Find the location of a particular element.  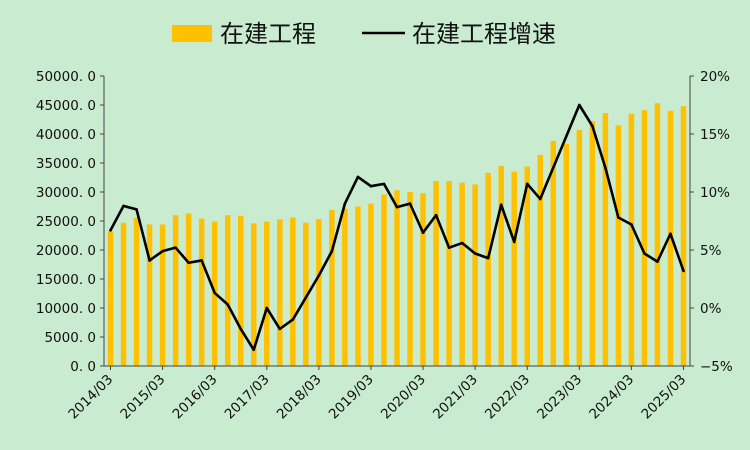

y-left-tick-label: 50000. 0 is located at coordinates (66, 77).